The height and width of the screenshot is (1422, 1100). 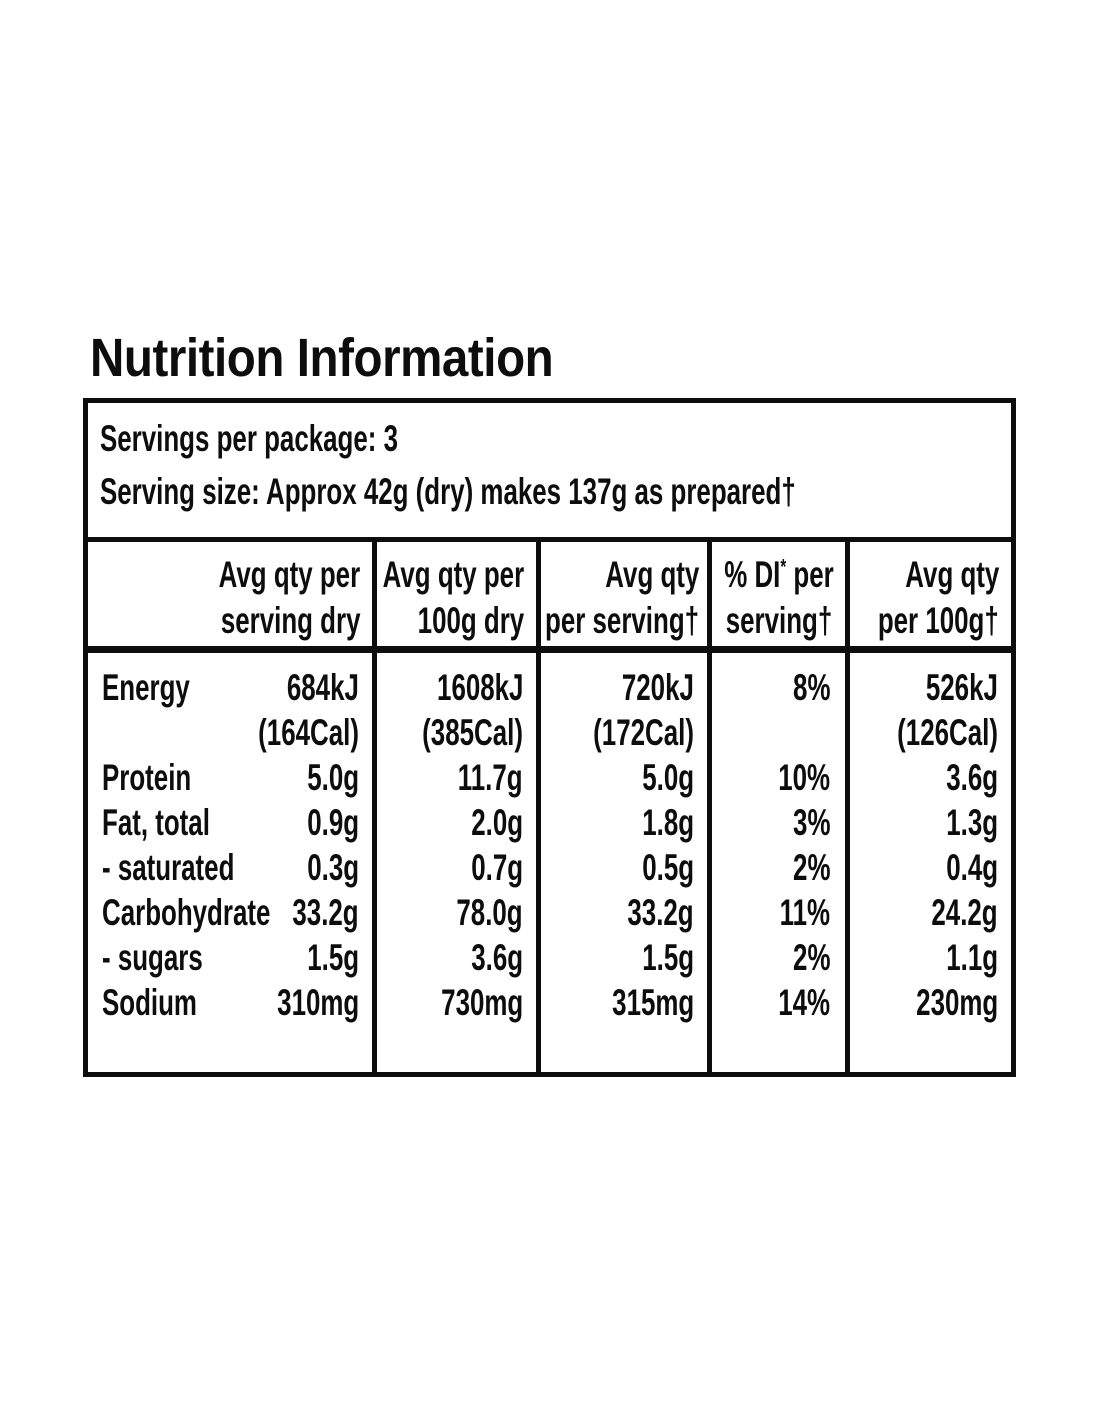 What do you see at coordinates (249, 438) in the screenshot?
I see `servings-per-package-text: Servings per package: 3` at bounding box center [249, 438].